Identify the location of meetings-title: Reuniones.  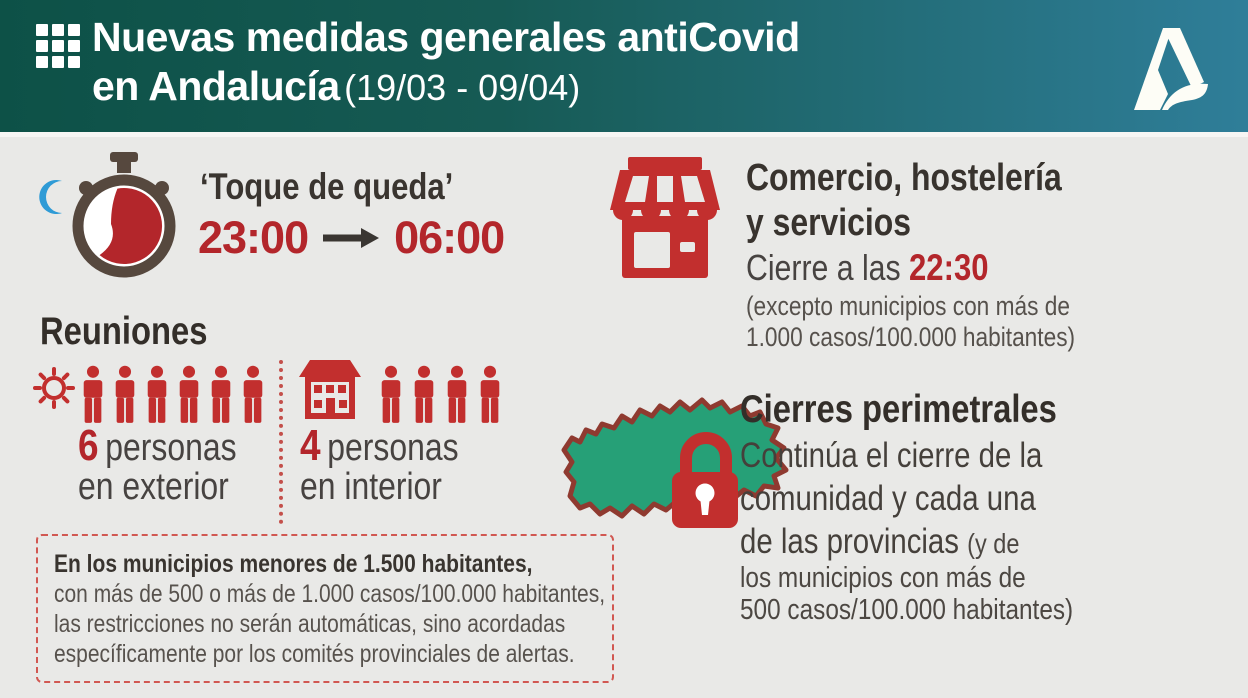
(124, 331).